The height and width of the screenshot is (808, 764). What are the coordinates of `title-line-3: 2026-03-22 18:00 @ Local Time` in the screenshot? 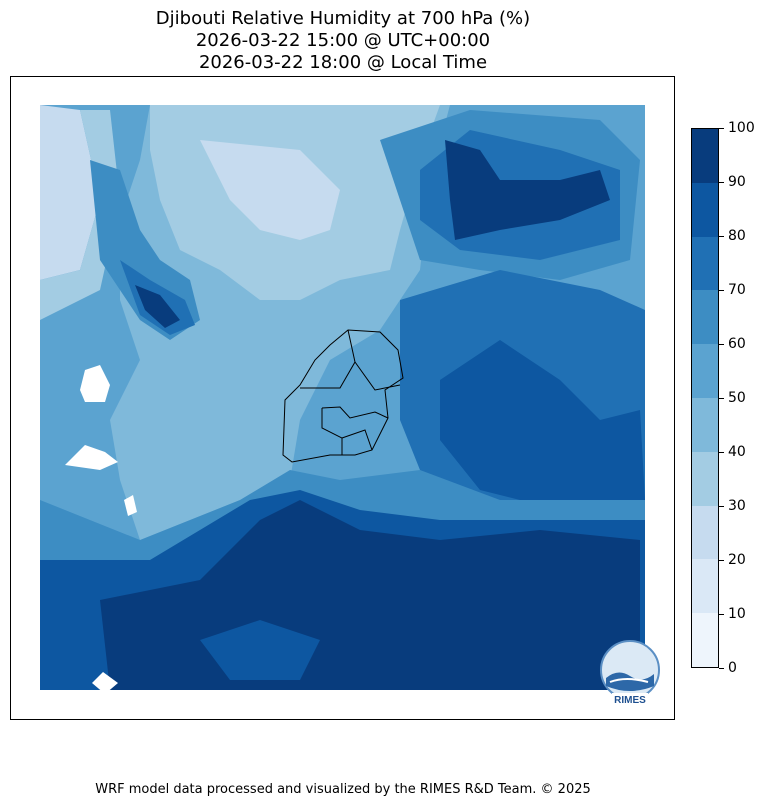 It's located at (343, 62).